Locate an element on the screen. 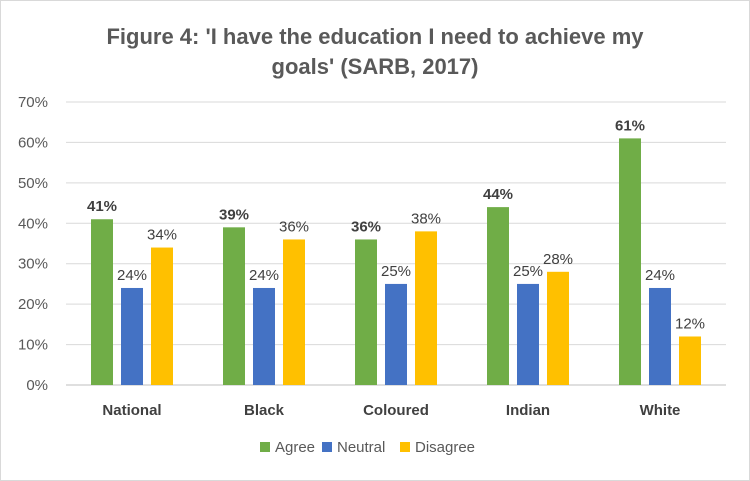 This screenshot has width=750, height=481. y-tick-label: 30% is located at coordinates (33, 264).